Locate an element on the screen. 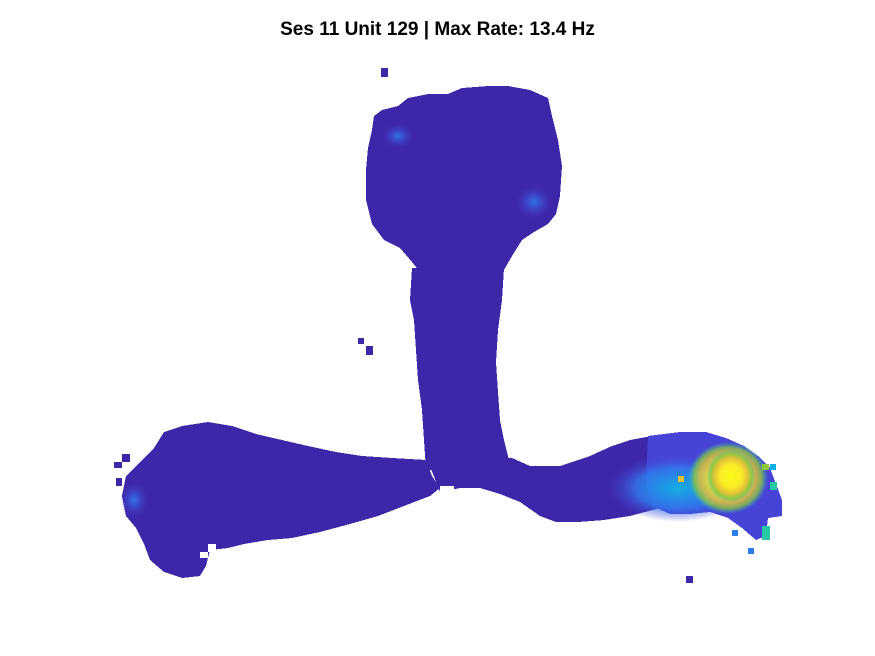 Image resolution: width=875 pixels, height=656 pixels. chart-title: Ses 11 Unit 129 | Max Rate: 13.4 Hz is located at coordinates (437, 29).